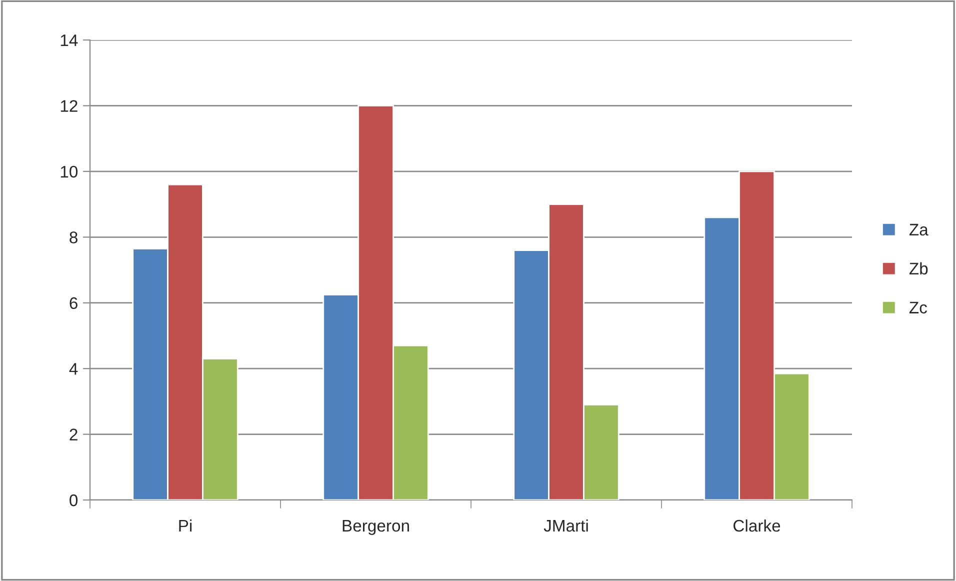 This screenshot has height=581, width=956. What do you see at coordinates (69, 106) in the screenshot?
I see `y-tick-label: 12` at bounding box center [69, 106].